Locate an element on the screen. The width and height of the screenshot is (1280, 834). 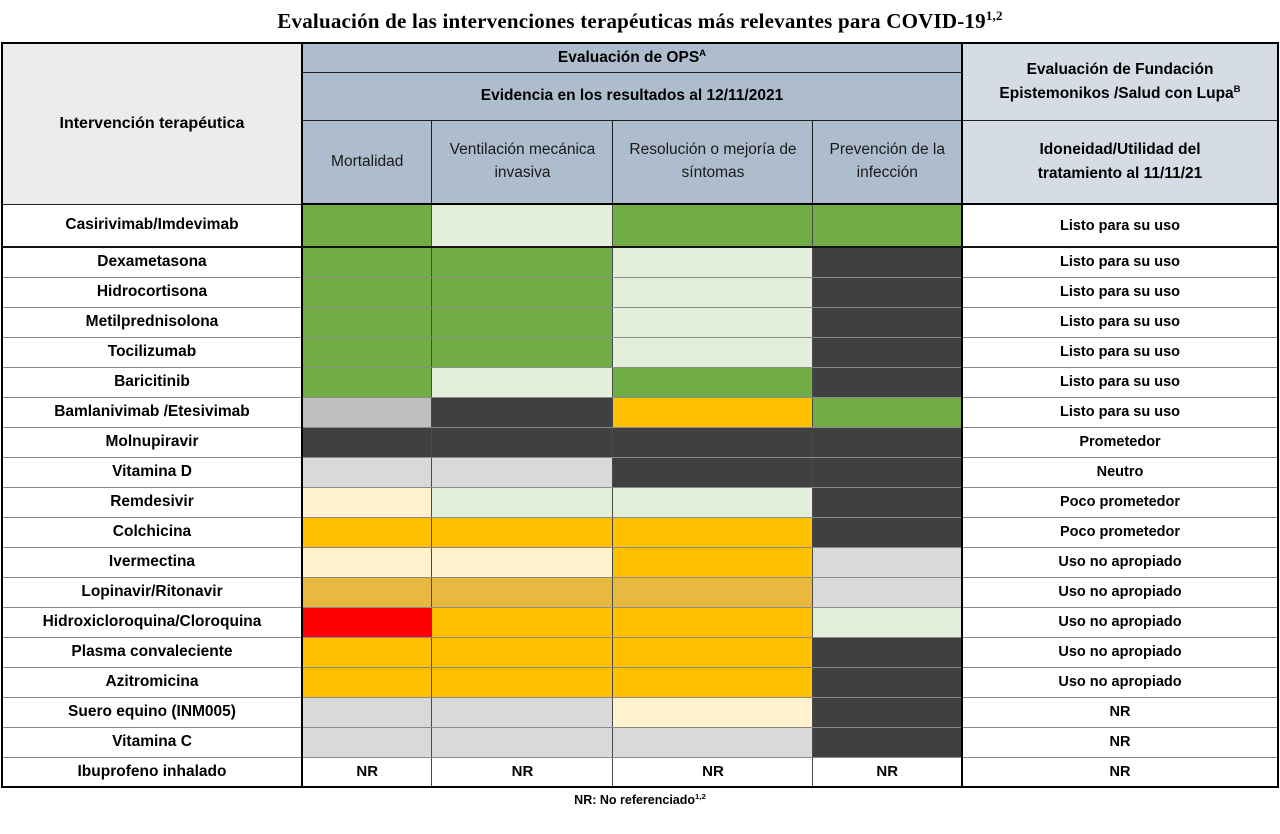
table-row: Ivermectina Uso no apropiado is located at coordinates (640, 562).